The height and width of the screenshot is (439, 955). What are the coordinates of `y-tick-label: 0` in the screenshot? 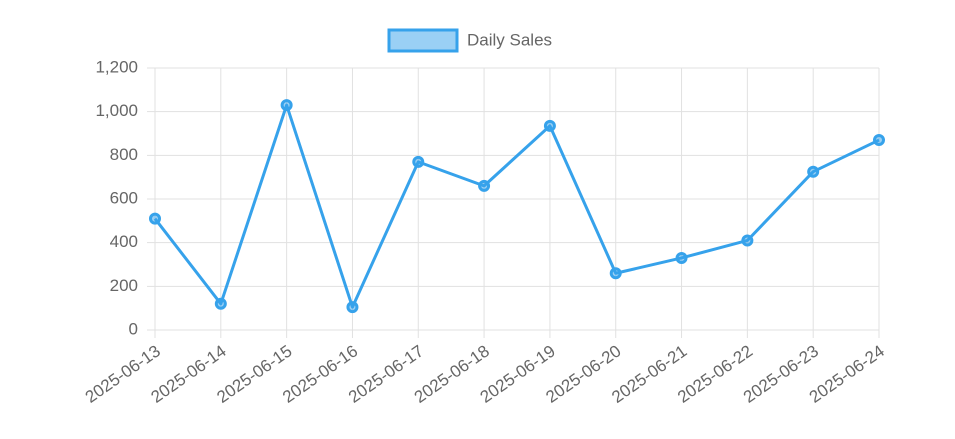 It's located at (133, 328).